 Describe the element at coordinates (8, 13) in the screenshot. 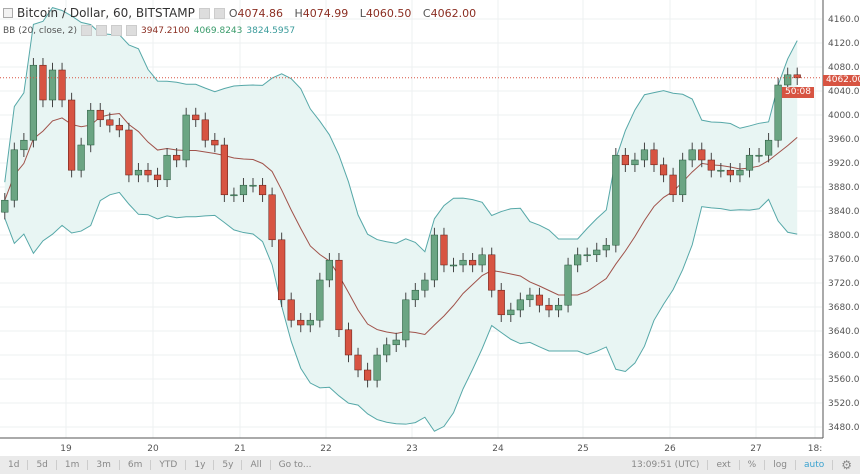

I see `collapse-icon` at that location.